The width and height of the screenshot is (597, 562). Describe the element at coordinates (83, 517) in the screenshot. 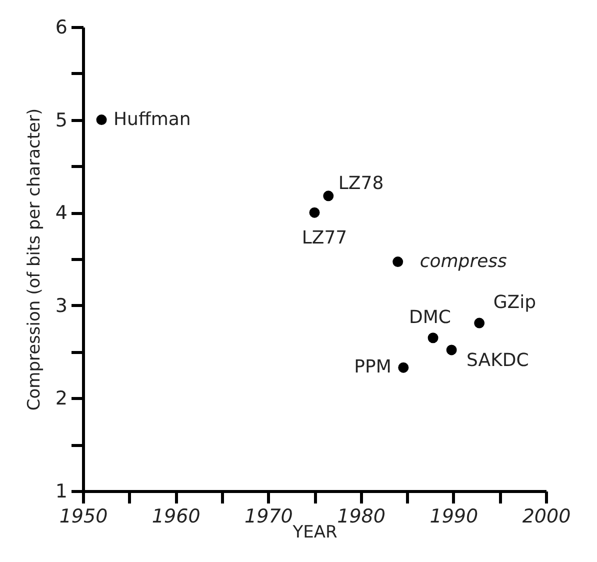

I see `x-tick-label: 1950` at that location.